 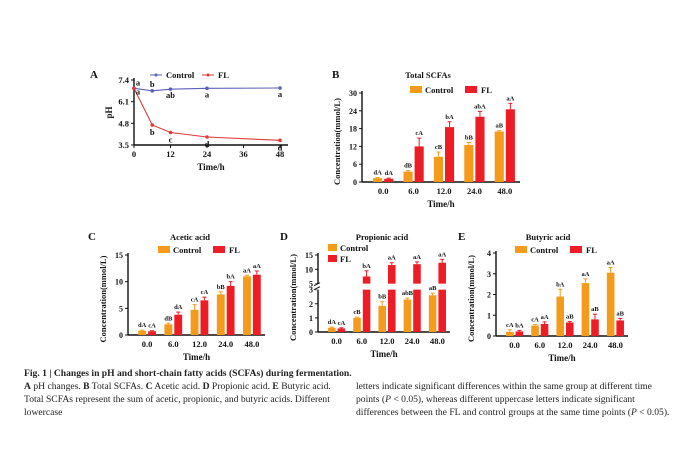 What do you see at coordinates (208, 75) in the screenshot?
I see `legend-fl-marker` at bounding box center [208, 75].